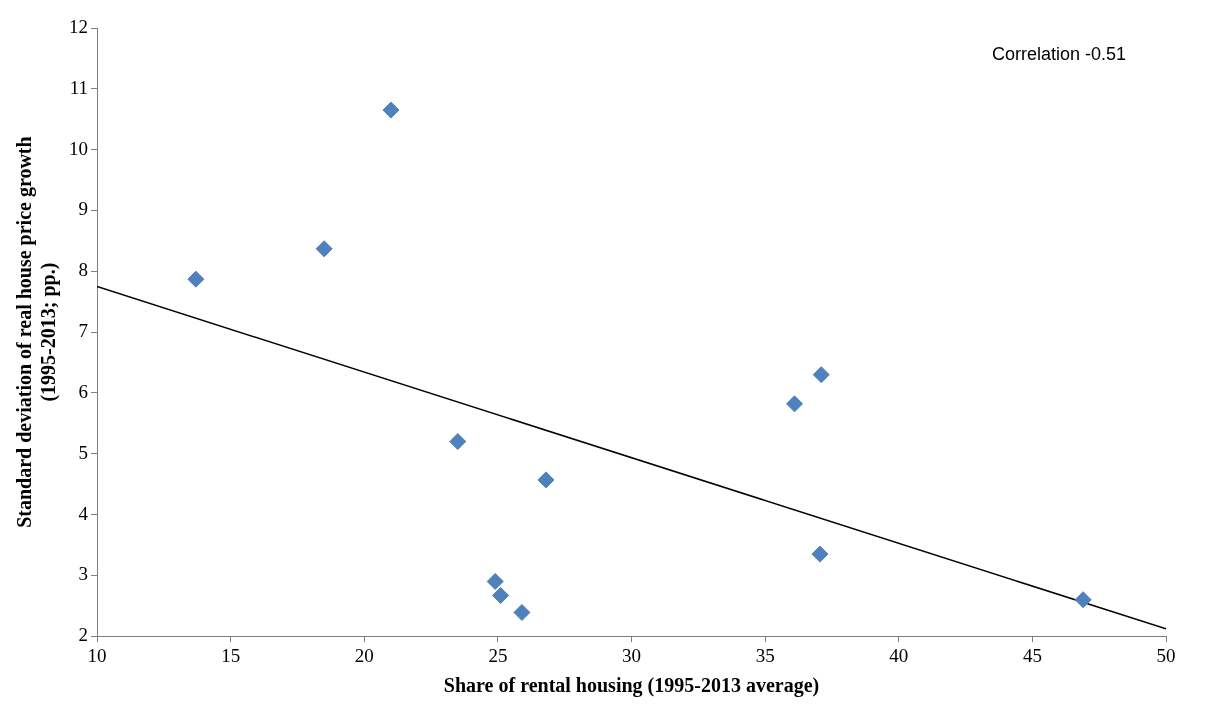 The height and width of the screenshot is (711, 1206). Describe the element at coordinates (78, 148) in the screenshot. I see `y-tick-label: 10` at that location.